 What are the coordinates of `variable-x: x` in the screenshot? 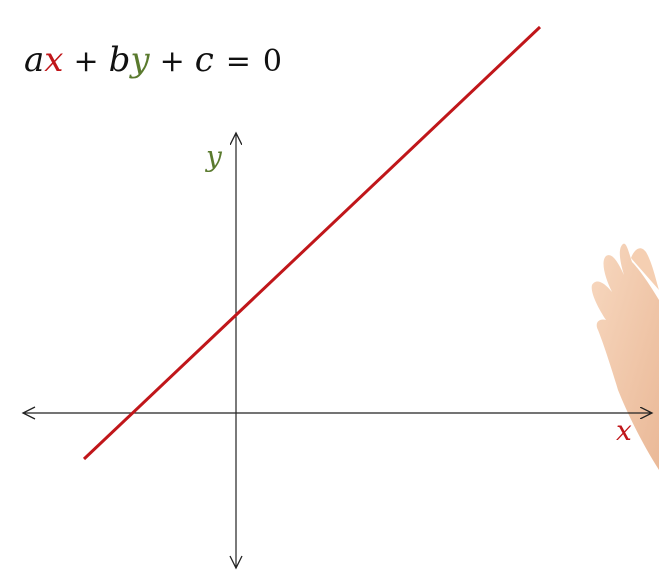 It's located at (53, 60).